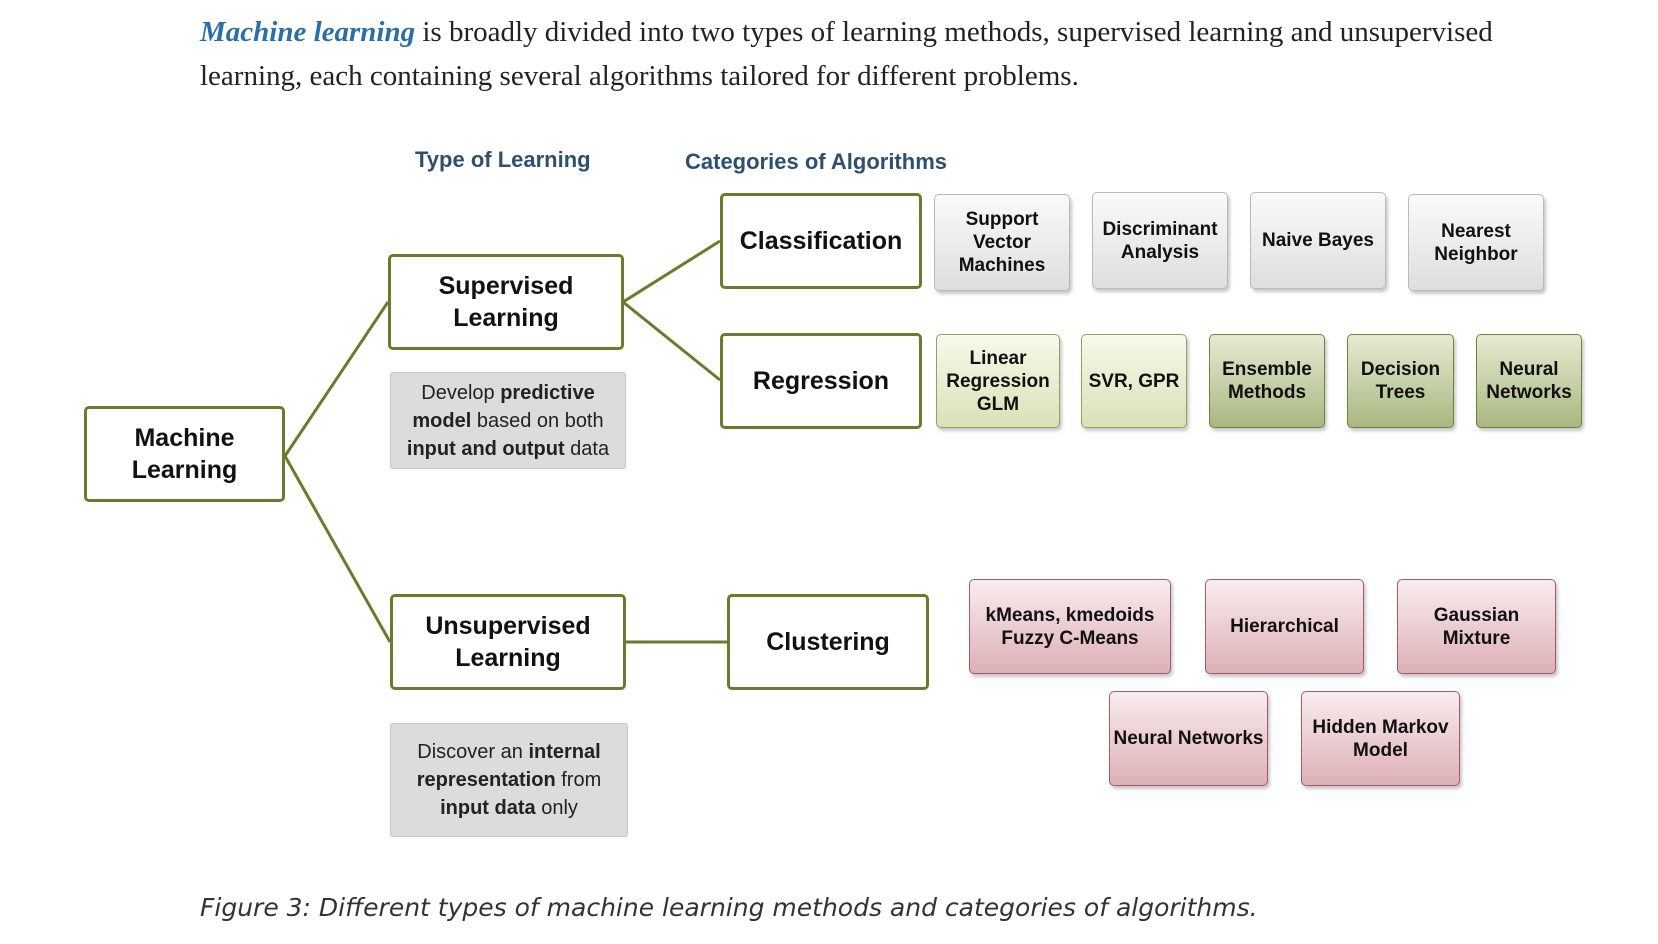  I want to click on supervised-learning-node: Supervised Learning, so click(506, 302).